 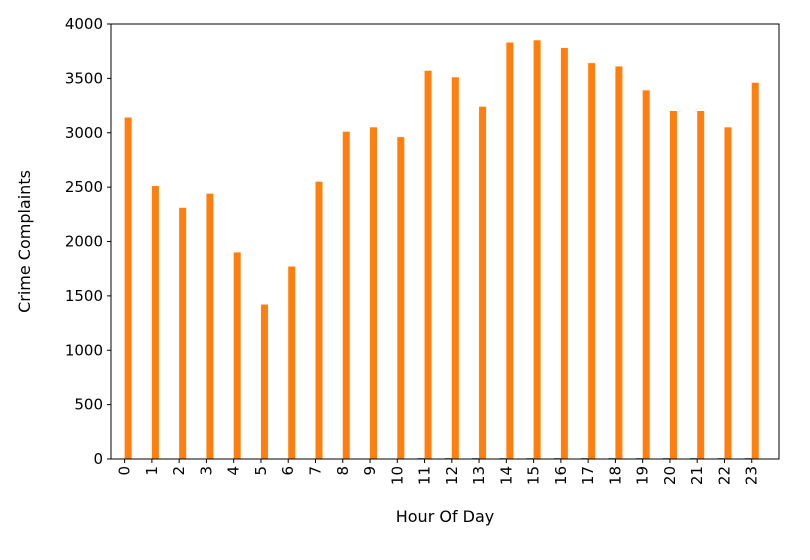 What do you see at coordinates (98, 459) in the screenshot?
I see `y-tick-label: 0` at bounding box center [98, 459].